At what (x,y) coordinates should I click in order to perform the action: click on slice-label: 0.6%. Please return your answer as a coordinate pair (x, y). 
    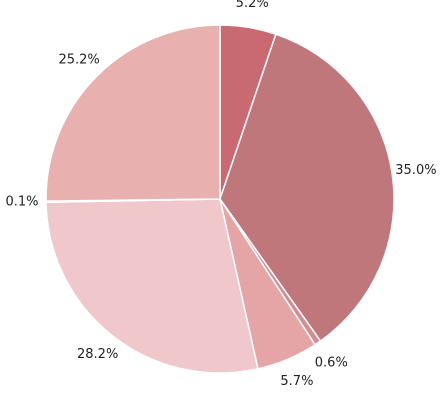
    Looking at the image, I should click on (331, 362).